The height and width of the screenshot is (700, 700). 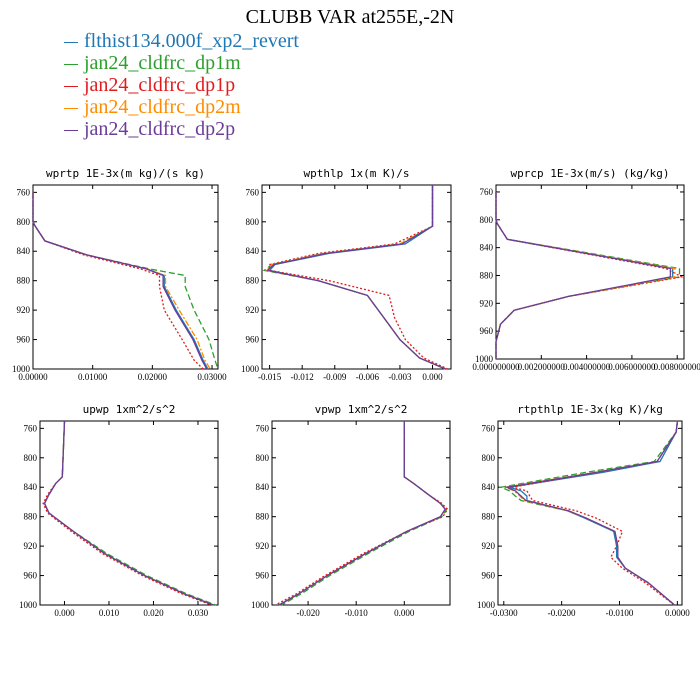 I want to click on x-tick-label: -0.0100, so click(x=620, y=613).